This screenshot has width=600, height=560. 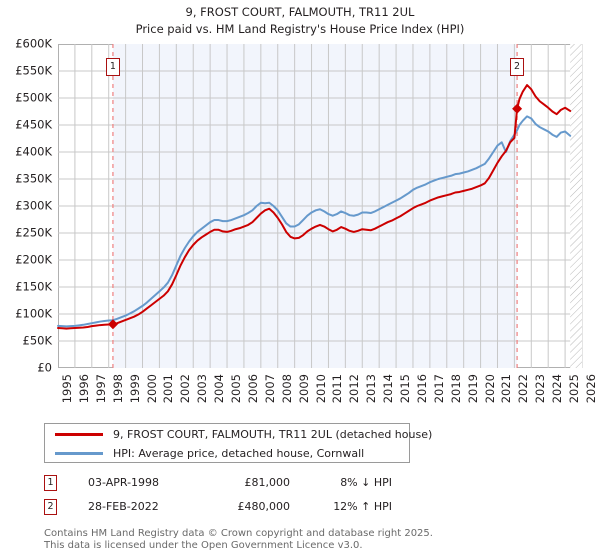 I want to click on x-tick-label: 2002, so click(x=185, y=389).